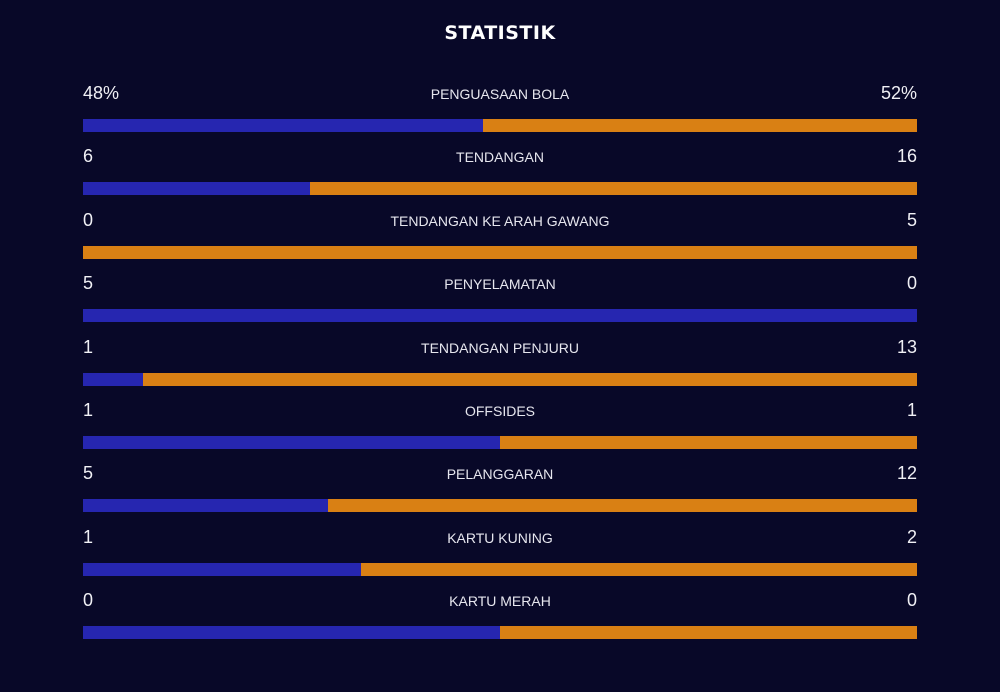  I want to click on stat-label: TENDANGAN KE ARAH GAWANG, so click(500, 220).